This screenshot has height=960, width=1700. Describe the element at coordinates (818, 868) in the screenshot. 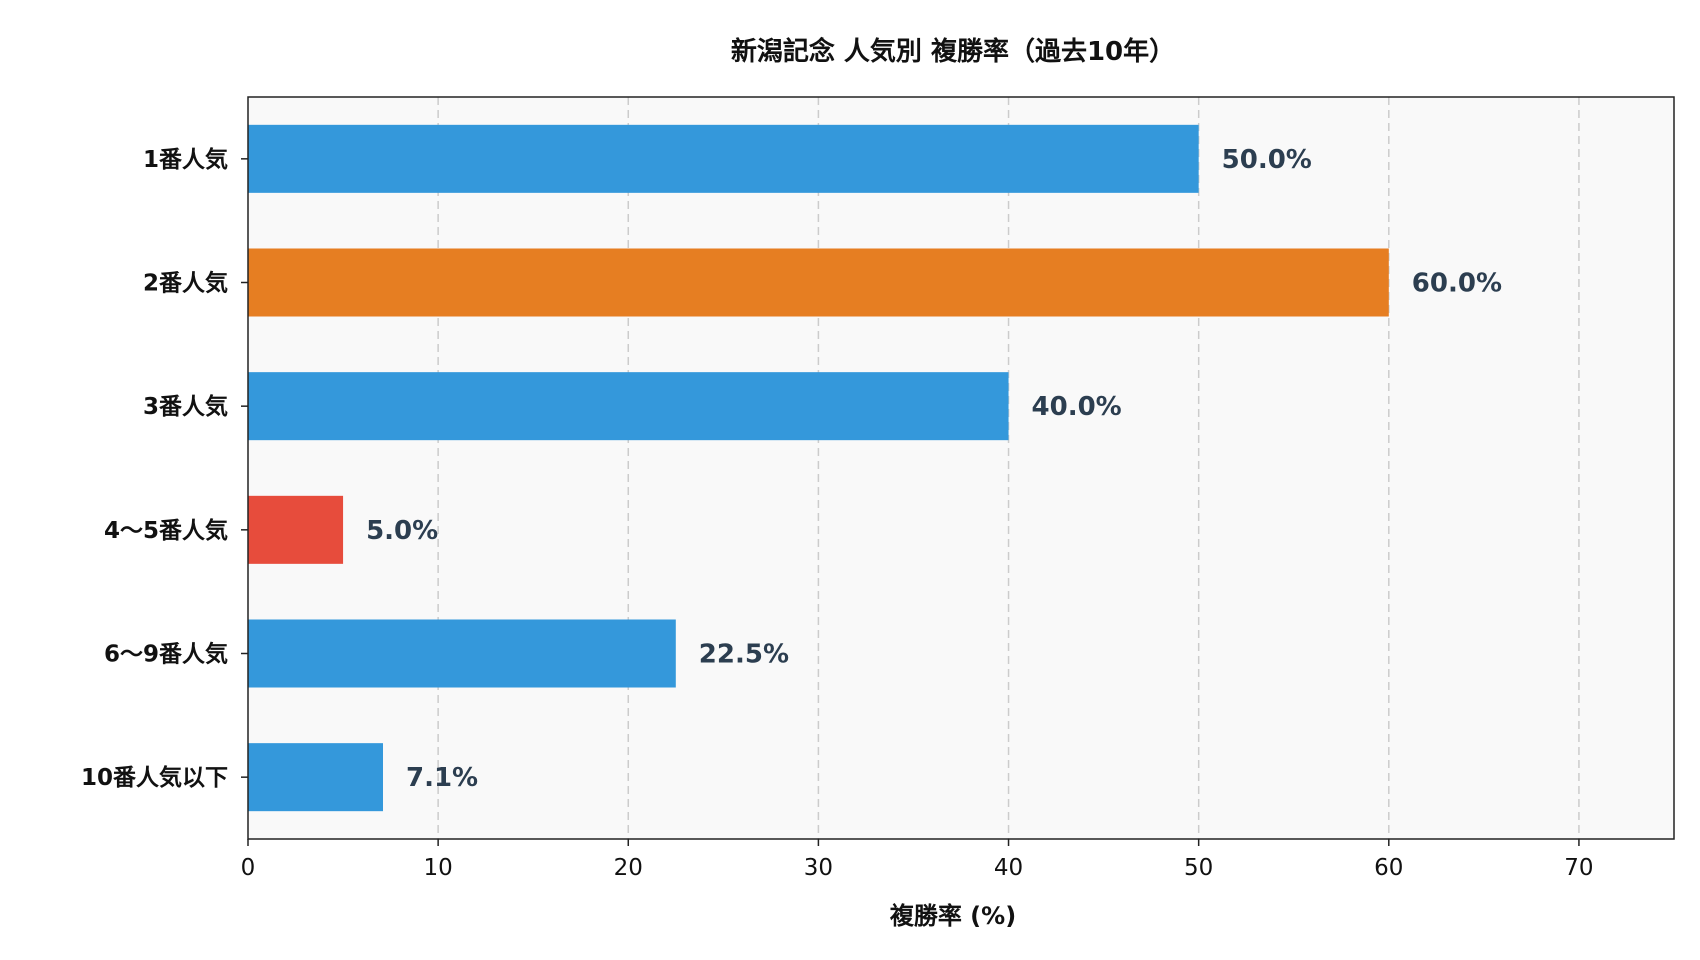

I see `x-tick-label: 30` at that location.